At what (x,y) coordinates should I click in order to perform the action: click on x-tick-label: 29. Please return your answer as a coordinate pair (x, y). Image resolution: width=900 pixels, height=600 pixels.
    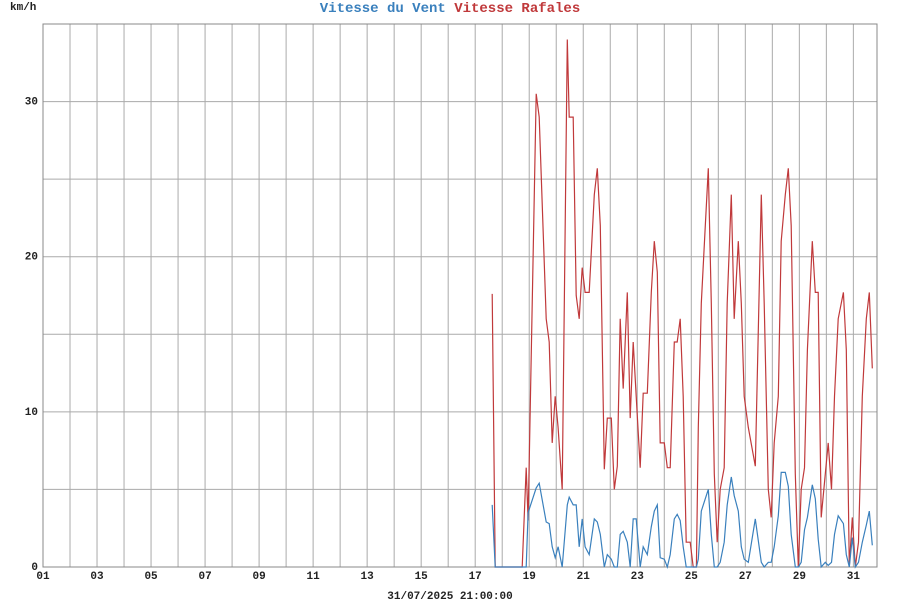
    Looking at the image, I should click on (799, 577).